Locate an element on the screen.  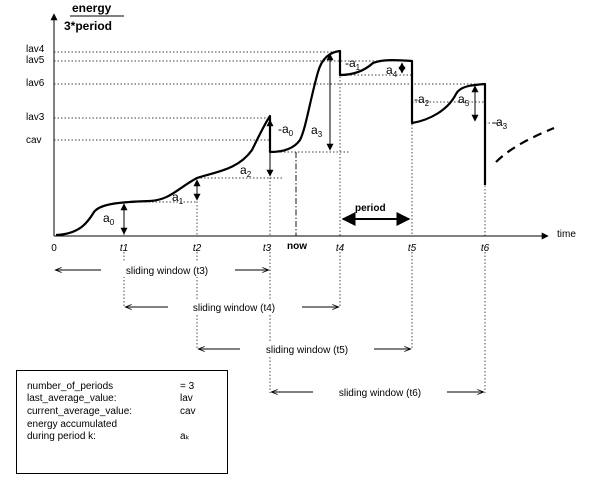
sliding-window-t4-label: sliding window (t4) is located at coordinates (234, 308).